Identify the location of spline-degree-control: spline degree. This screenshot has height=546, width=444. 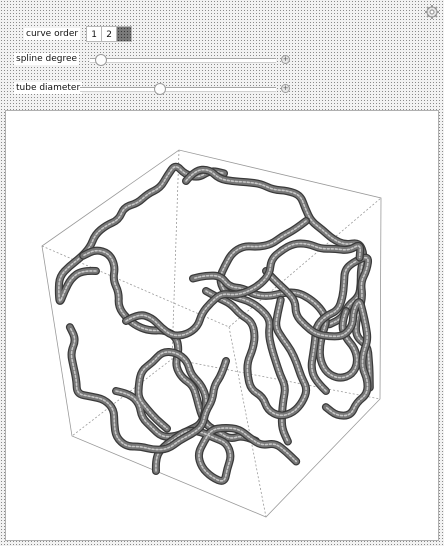
(47, 59).